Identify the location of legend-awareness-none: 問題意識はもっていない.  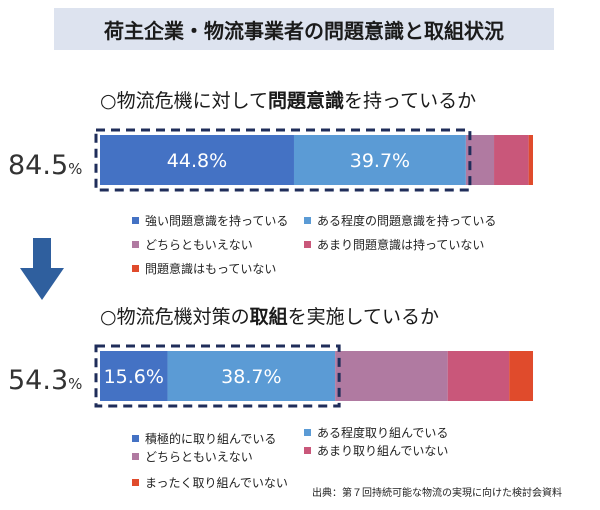
(204, 268).